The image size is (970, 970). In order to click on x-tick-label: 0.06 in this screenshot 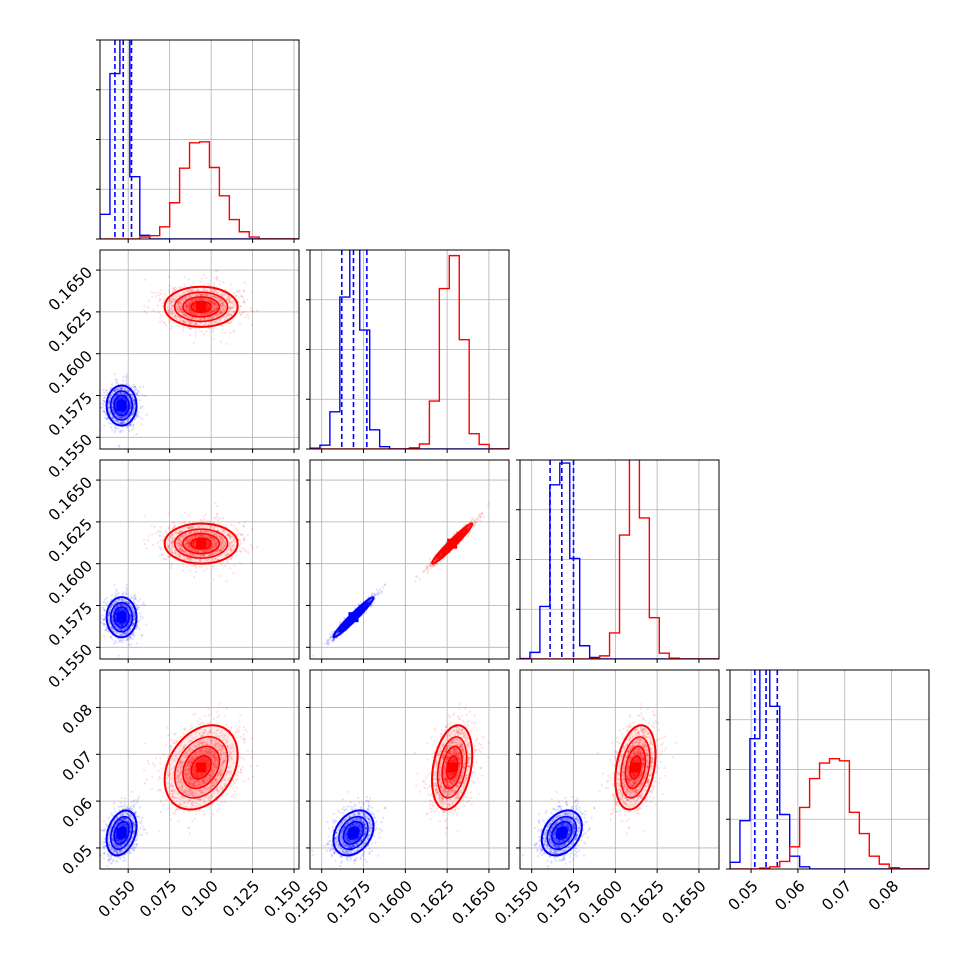, I will do `click(790, 895)`.